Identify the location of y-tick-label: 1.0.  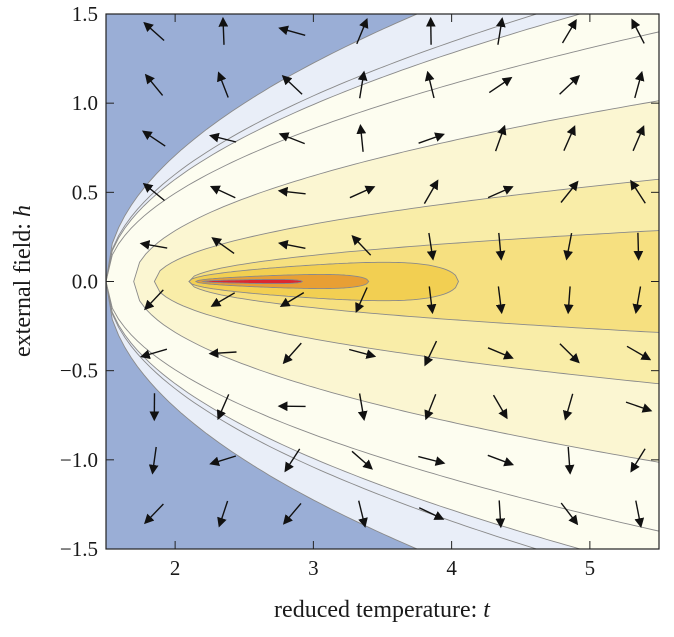
(85, 103).